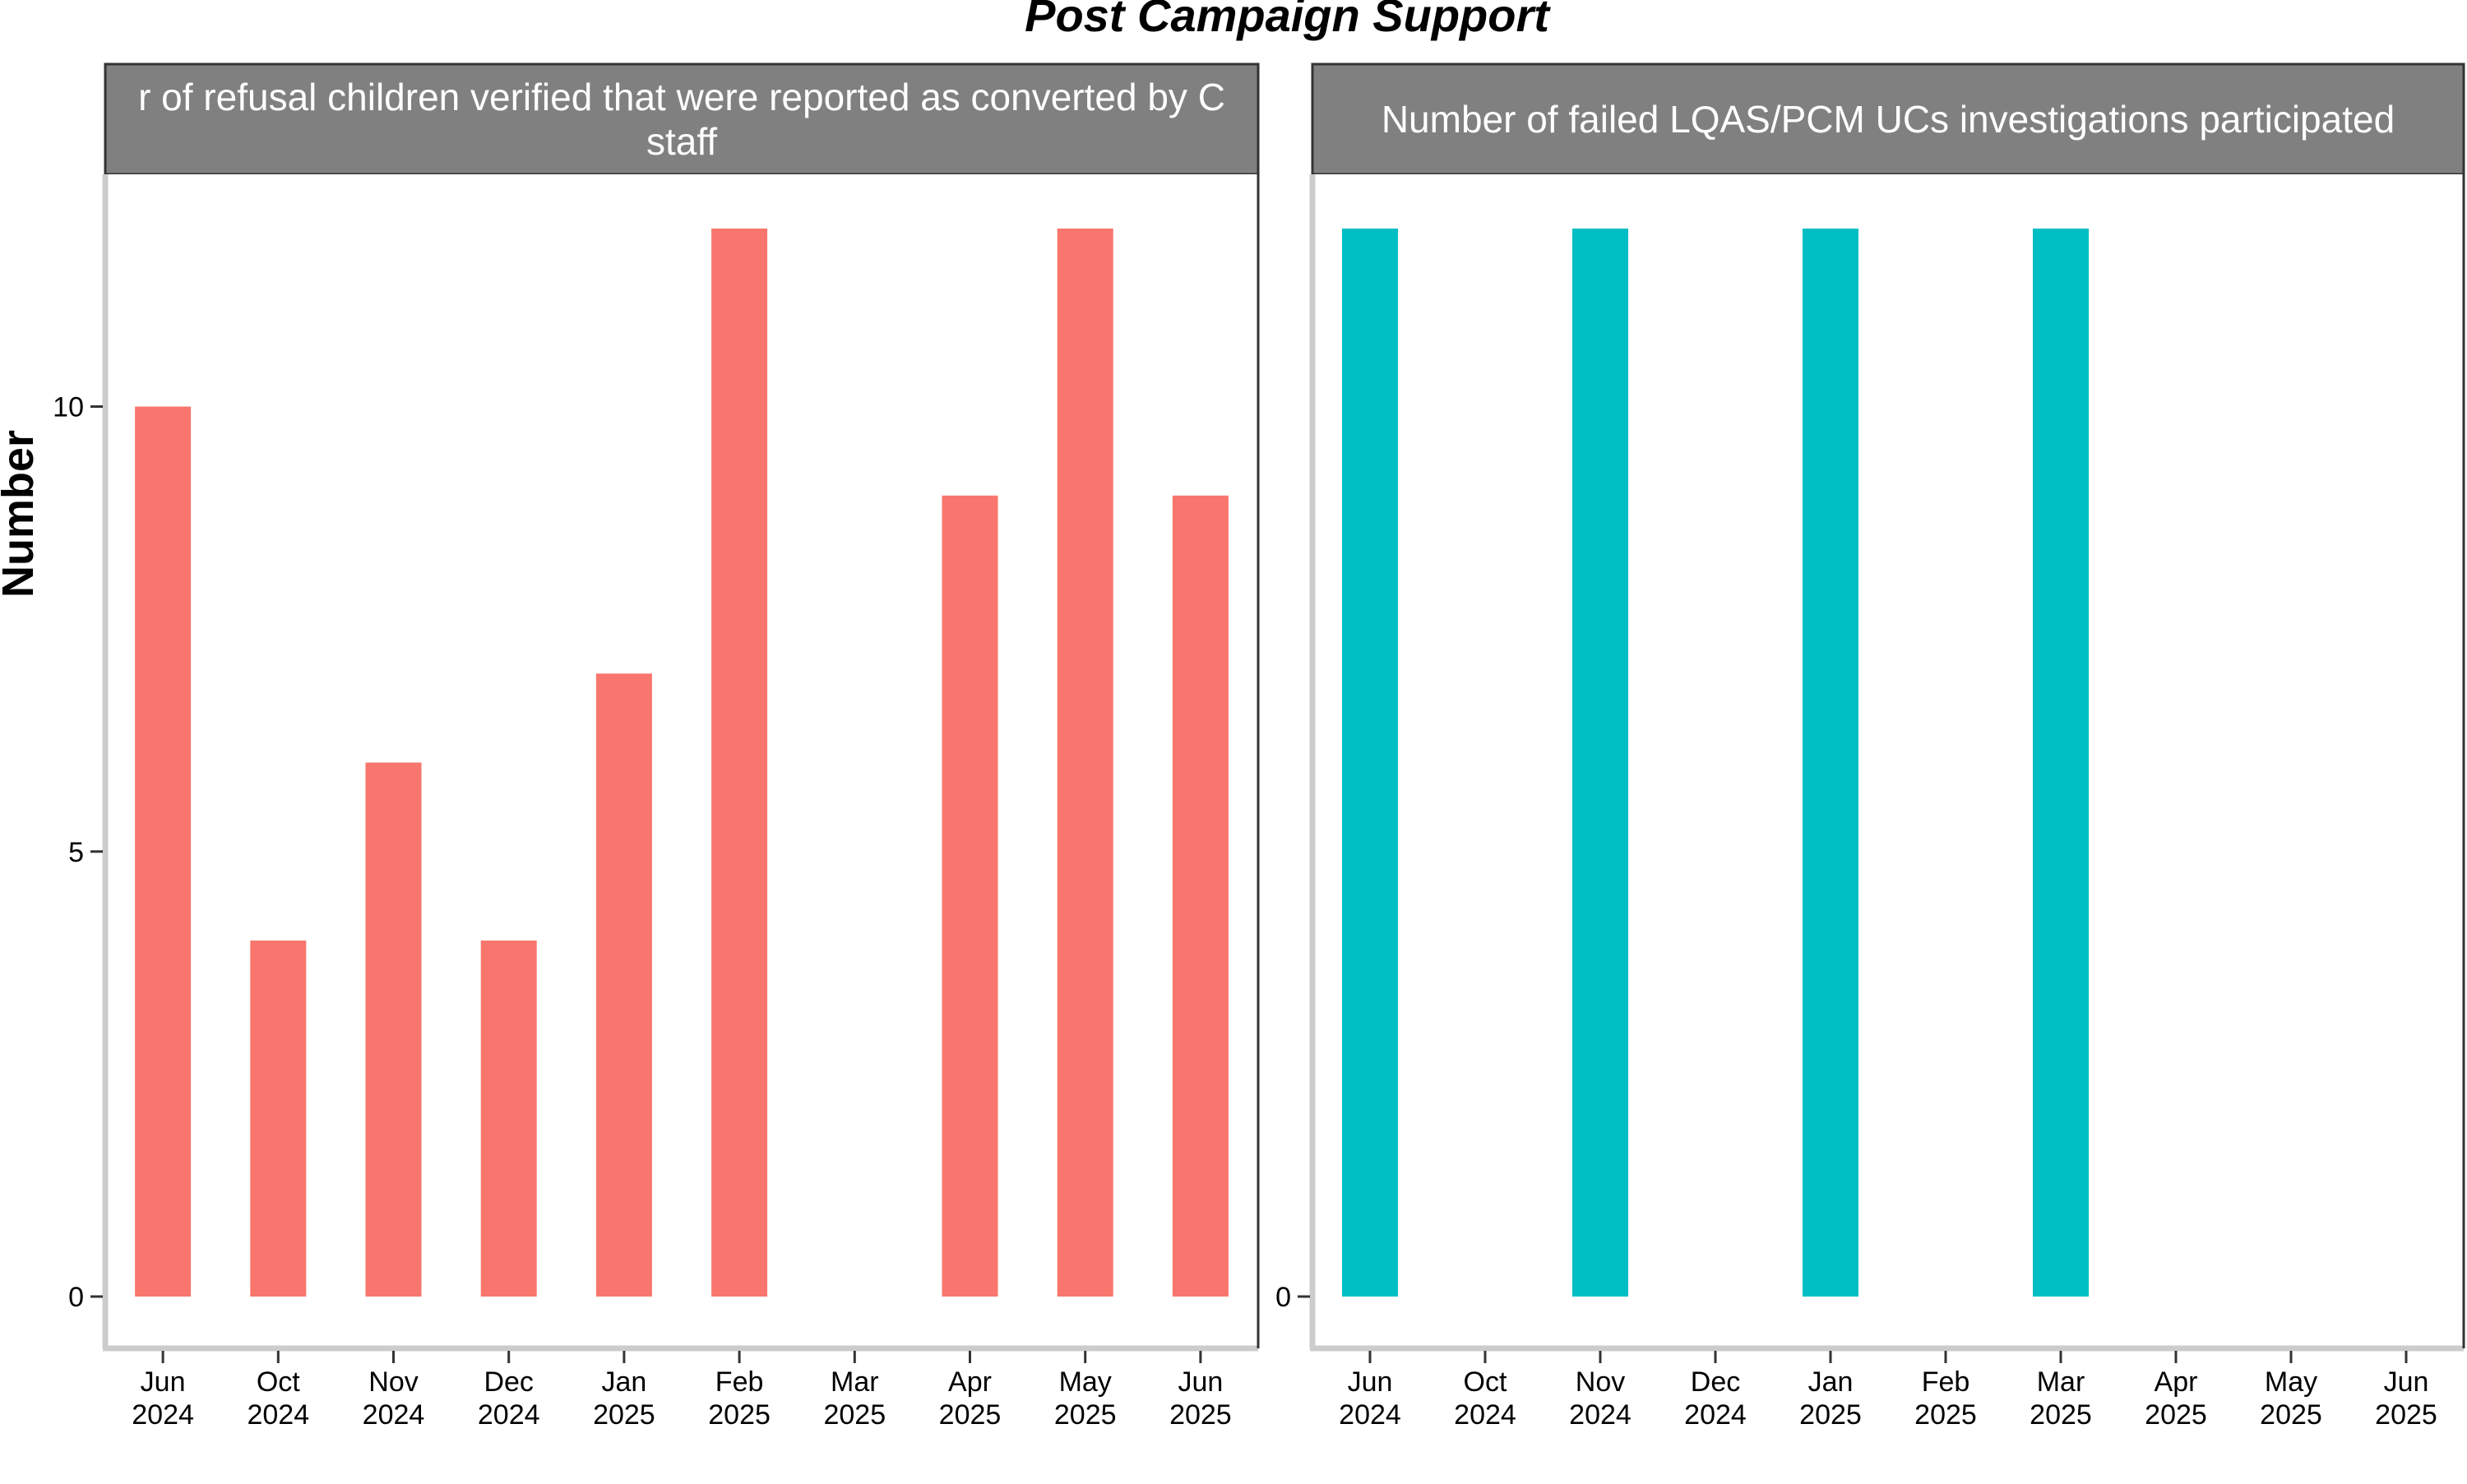 This screenshot has height=1484, width=2467. What do you see at coordinates (1288, 20) in the screenshot?
I see `chart-title: Post Campaign Support` at bounding box center [1288, 20].